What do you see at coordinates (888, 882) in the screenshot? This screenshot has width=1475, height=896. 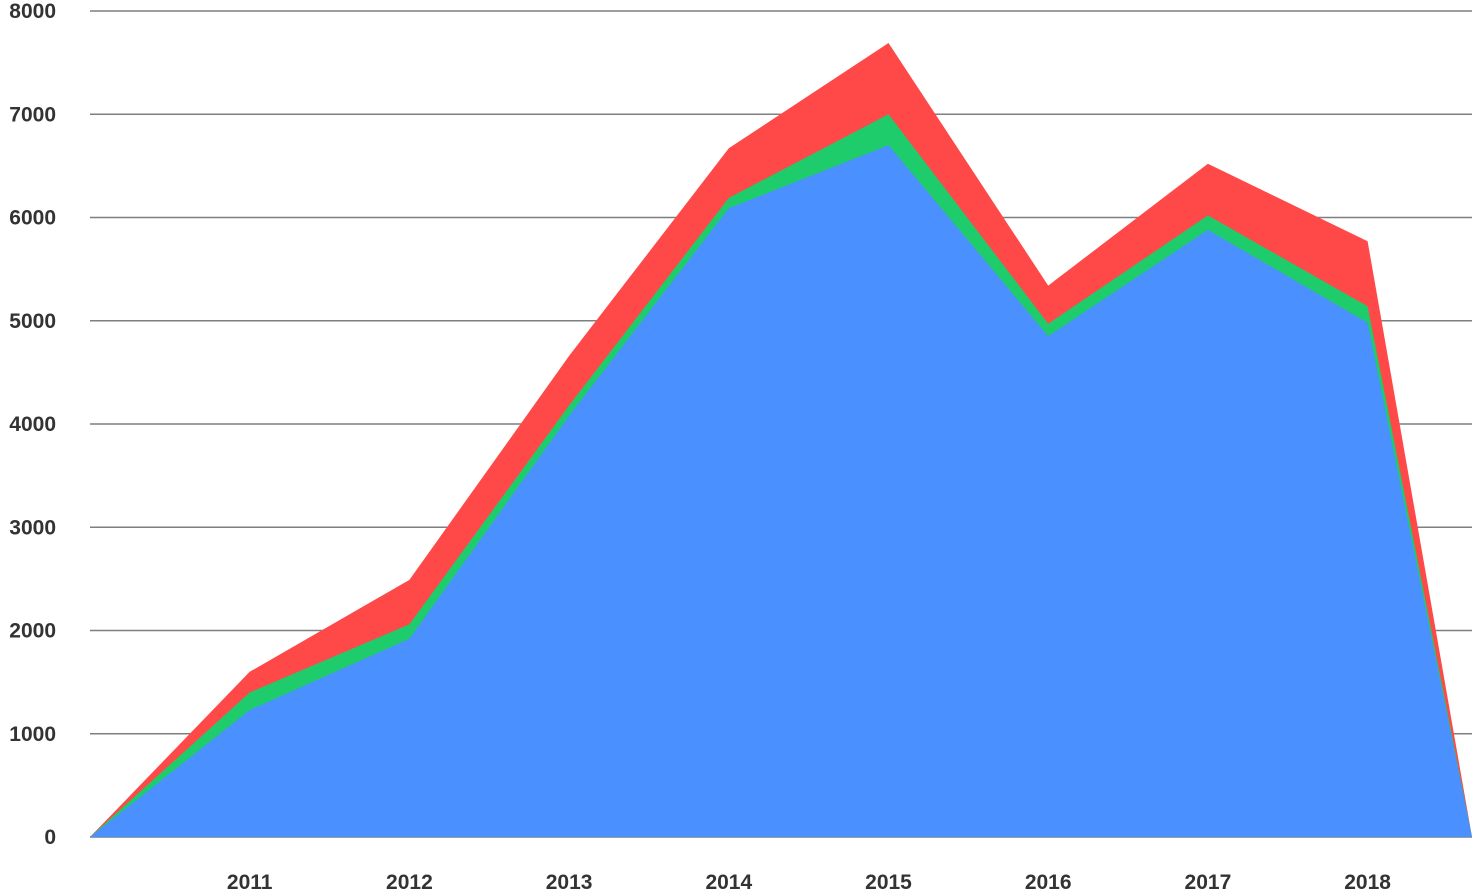 I see `x-tick-label: 2015` at bounding box center [888, 882].